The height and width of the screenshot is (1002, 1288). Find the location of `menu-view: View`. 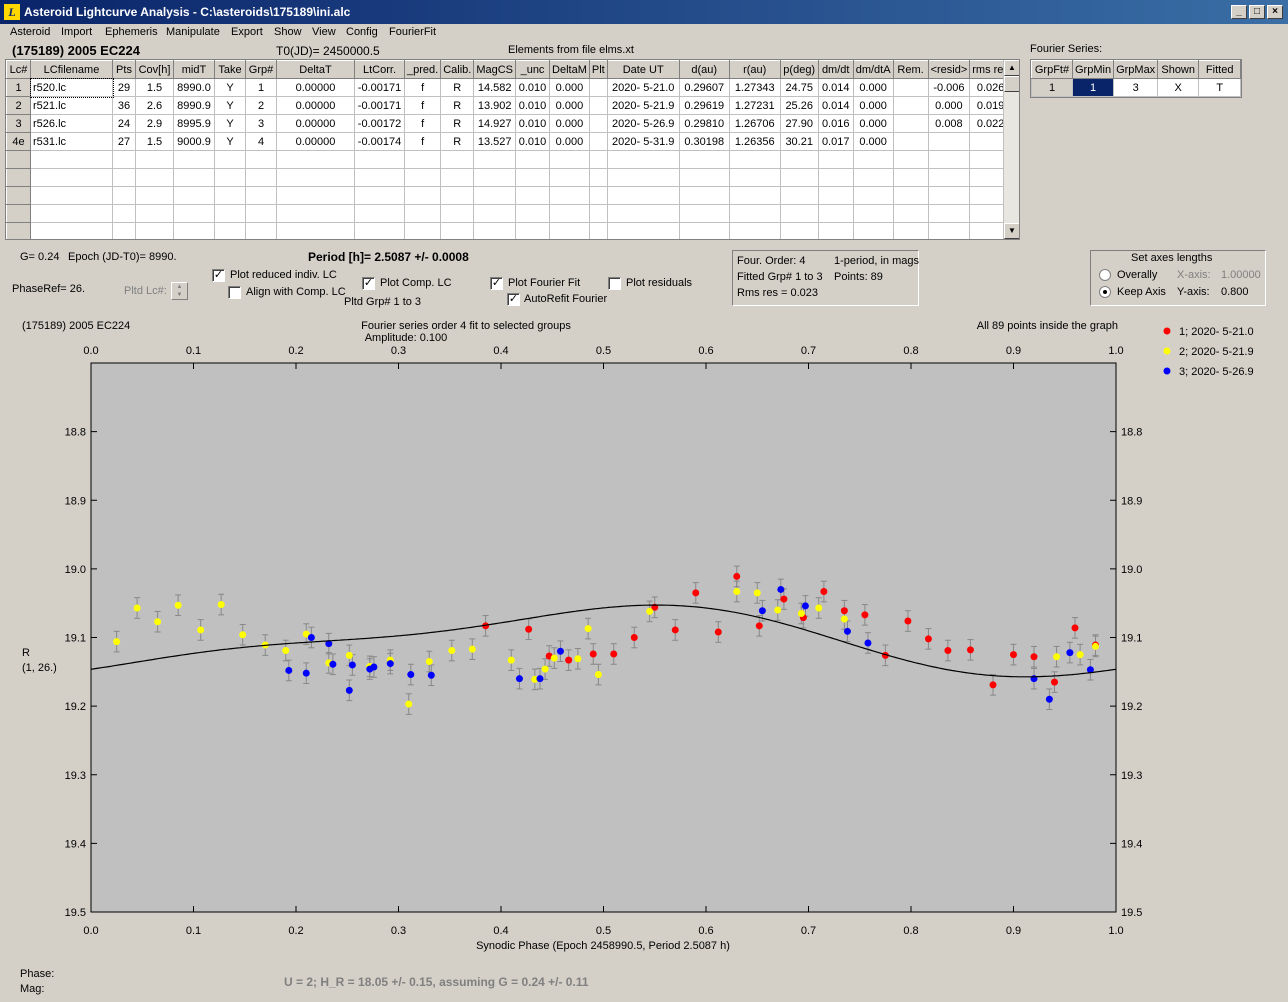

menu-view: View is located at coordinates (324, 32).